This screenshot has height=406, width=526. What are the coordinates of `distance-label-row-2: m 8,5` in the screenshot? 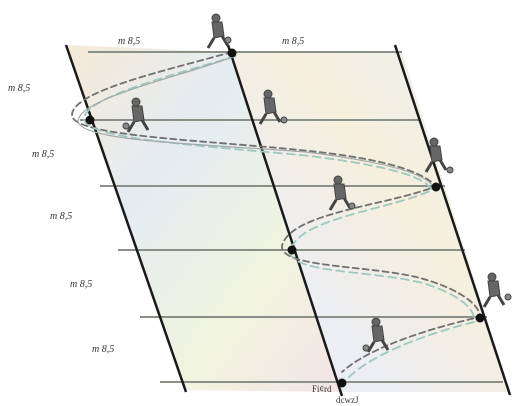 It's located at (43, 154).